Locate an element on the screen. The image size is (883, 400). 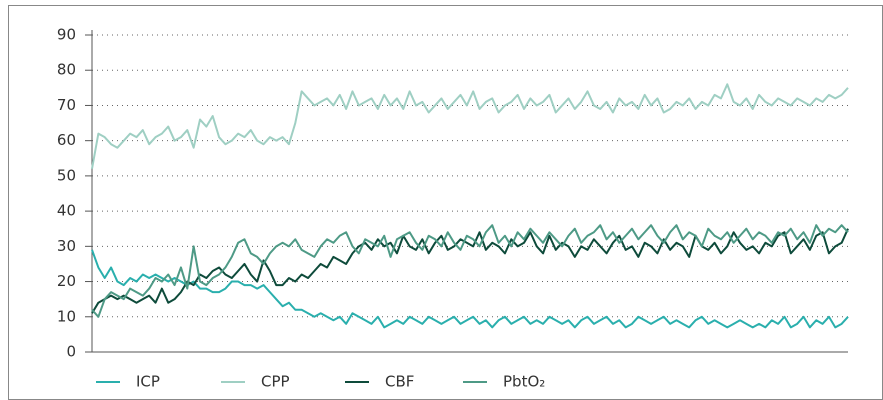
y-tick-label: 40 is located at coordinates (66, 211).